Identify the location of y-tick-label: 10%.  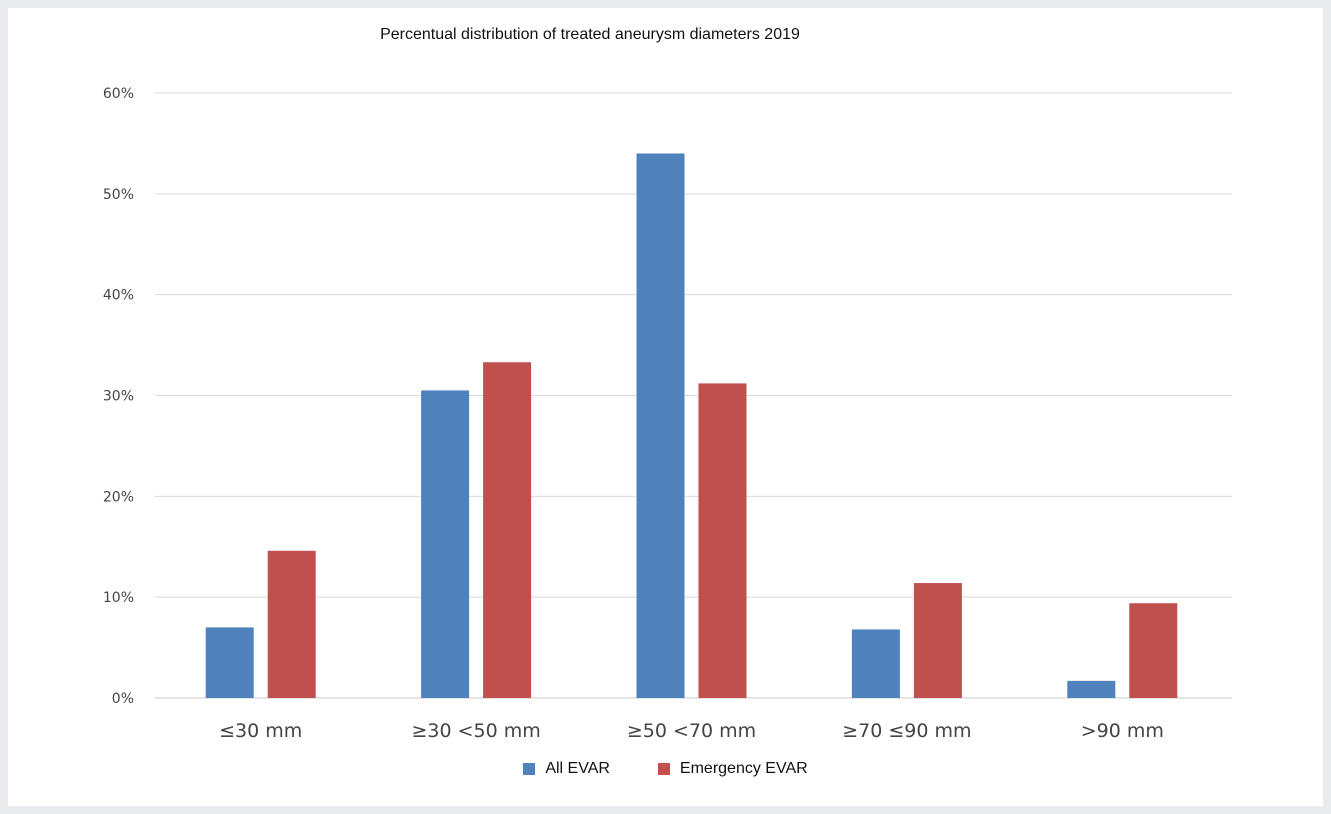
(118, 598).